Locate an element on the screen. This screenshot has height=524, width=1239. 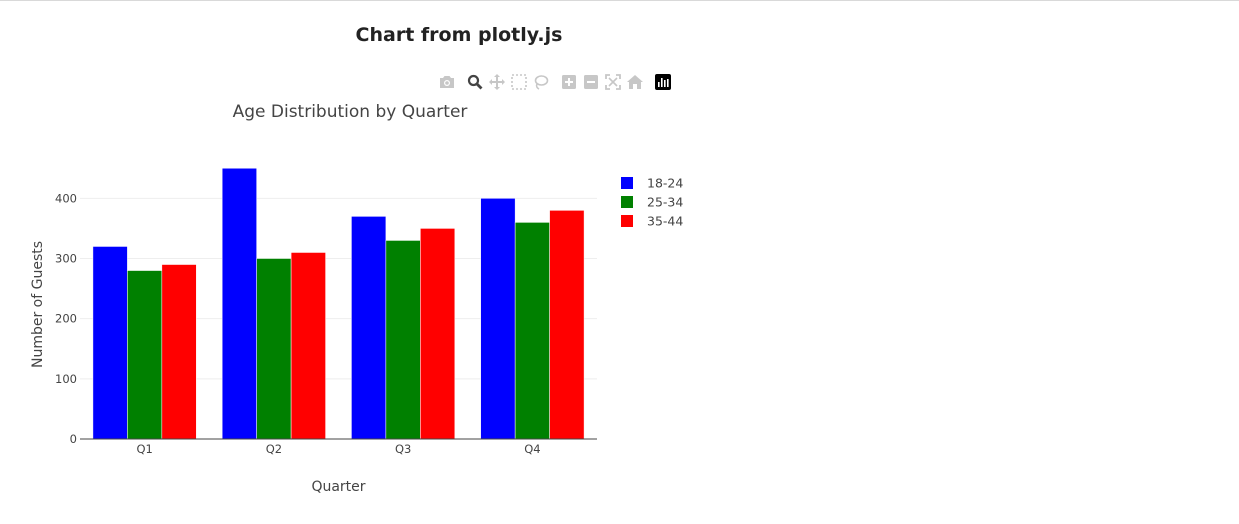
y-tick-label: 300 is located at coordinates (66, 259).